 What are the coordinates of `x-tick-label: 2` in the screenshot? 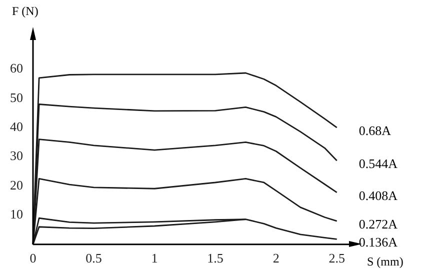 It's located at (276, 258).